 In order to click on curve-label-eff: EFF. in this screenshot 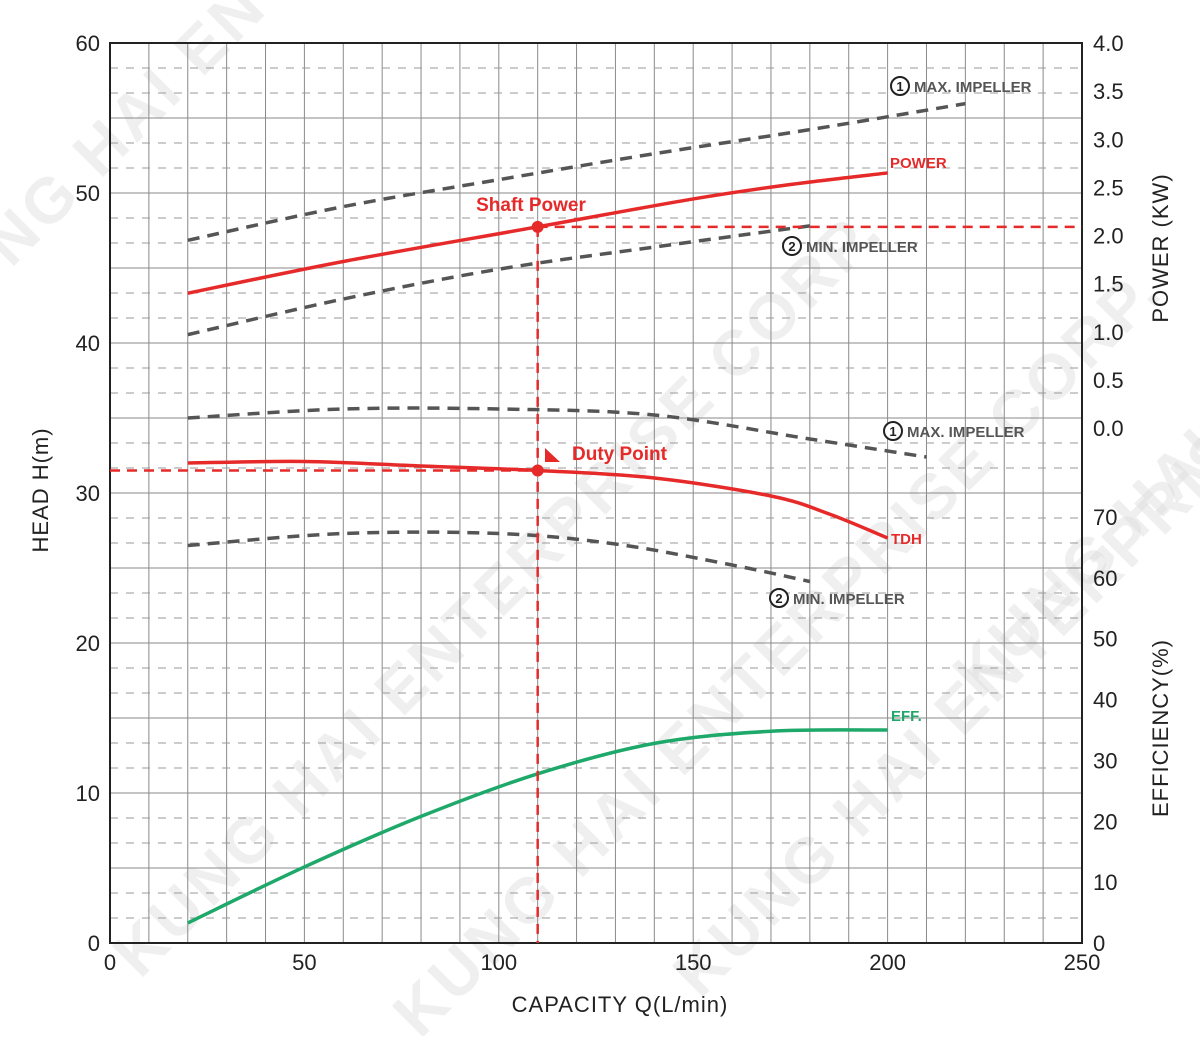, I will do `click(906, 716)`.